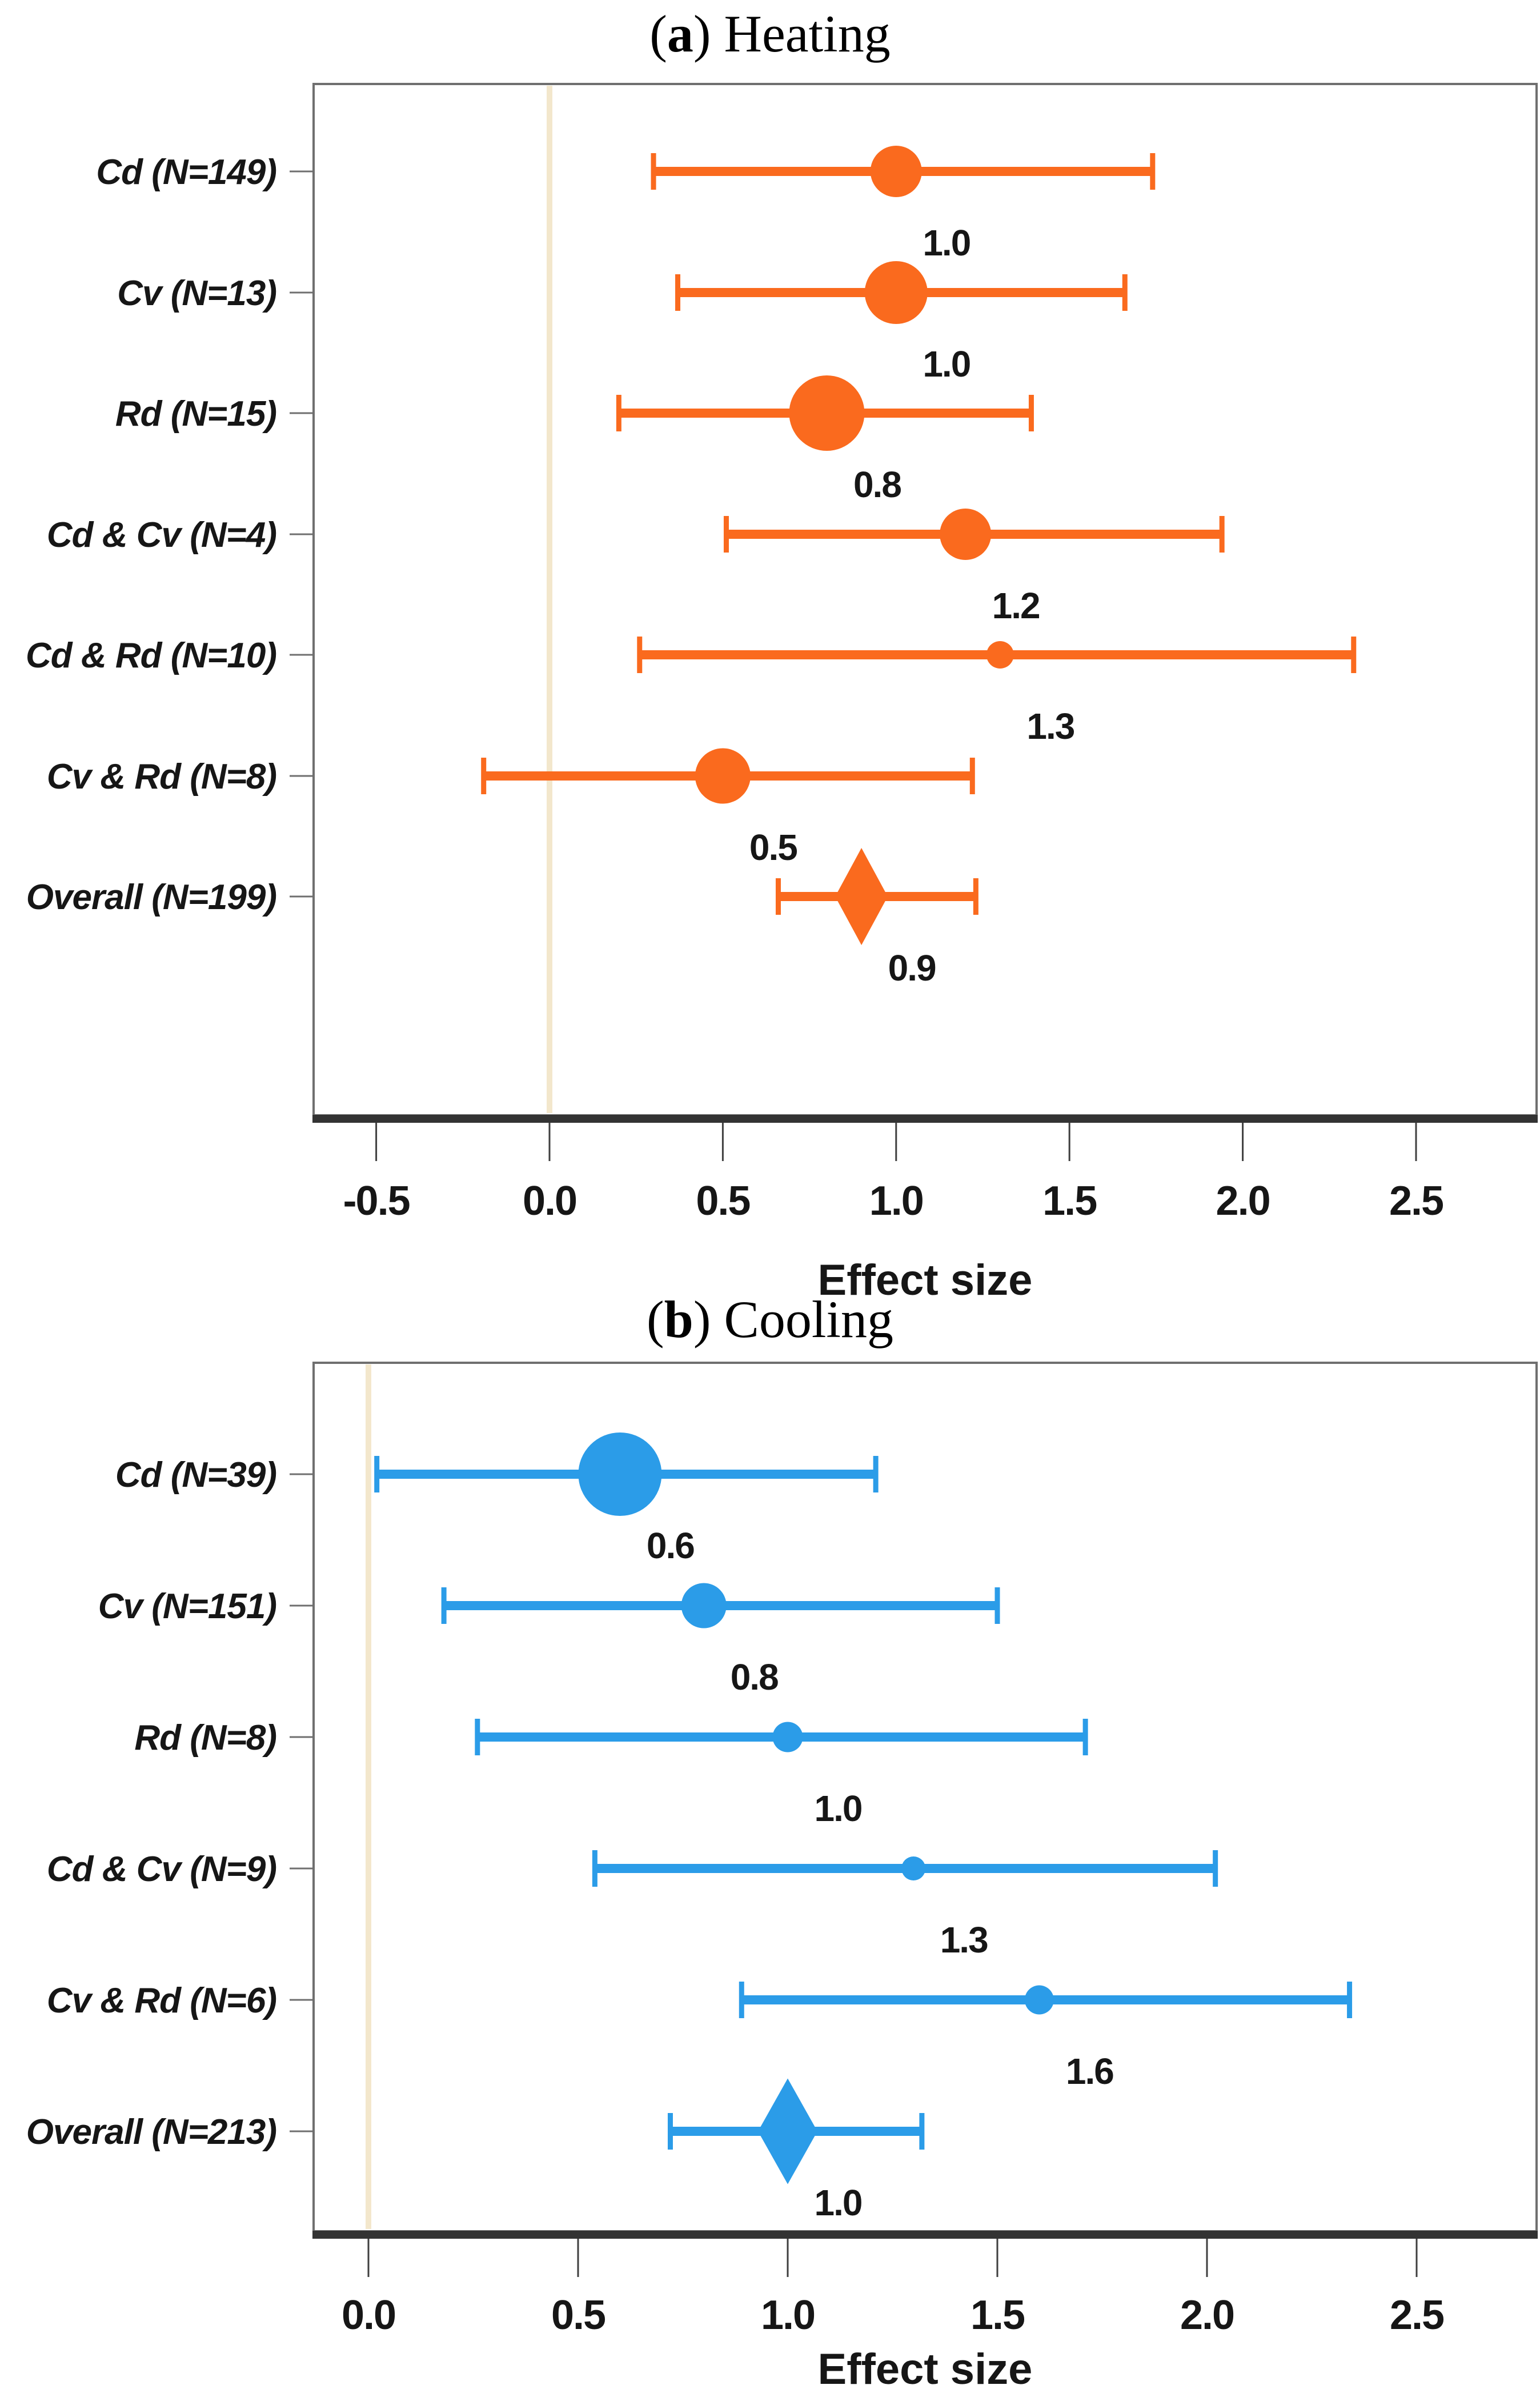 The width and height of the screenshot is (1540, 2389). Describe the element at coordinates (680, 34) in the screenshot. I see `title-letter: a` at that location.